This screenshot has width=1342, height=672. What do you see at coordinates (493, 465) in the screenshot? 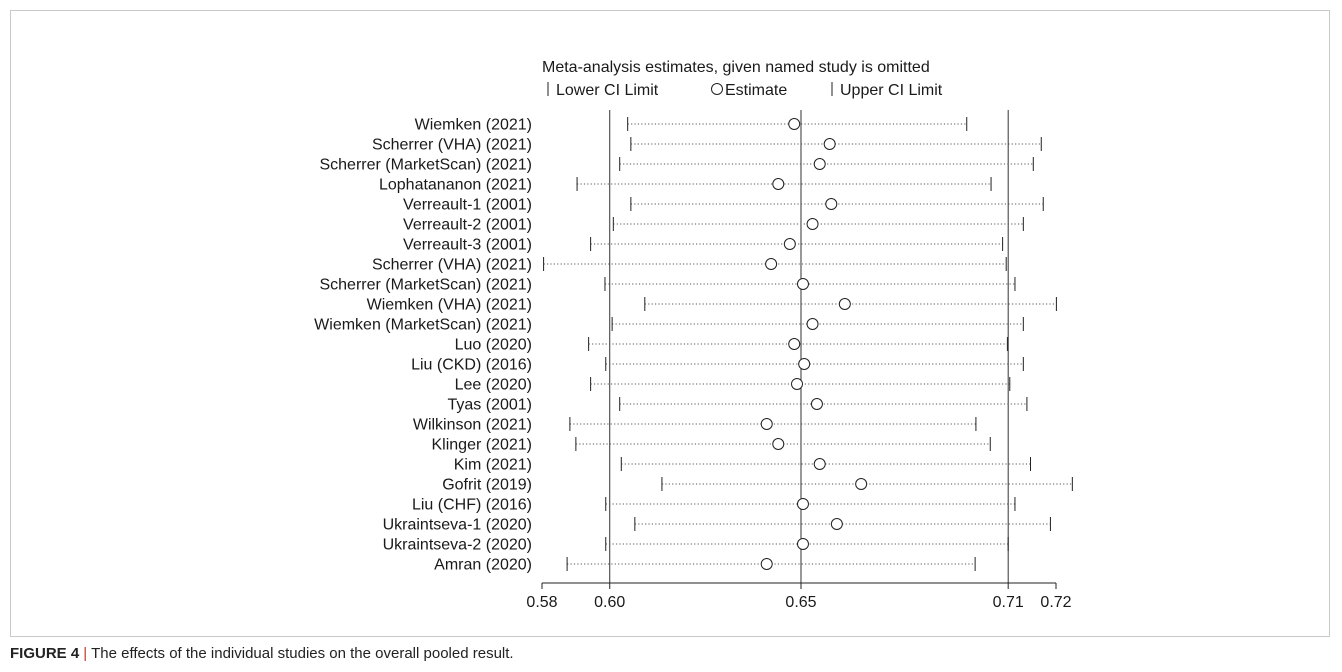
I see `study-label: Kim (2021)` at bounding box center [493, 465].